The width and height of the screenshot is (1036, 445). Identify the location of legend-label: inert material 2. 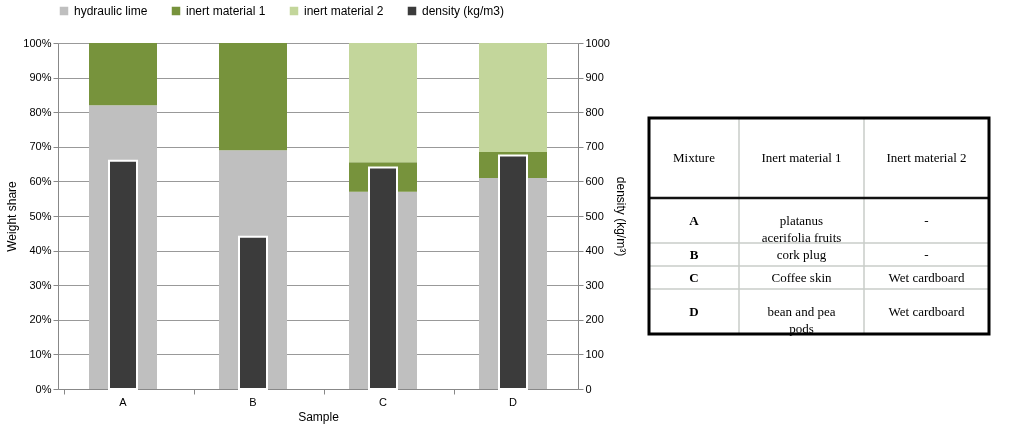
(344, 11).